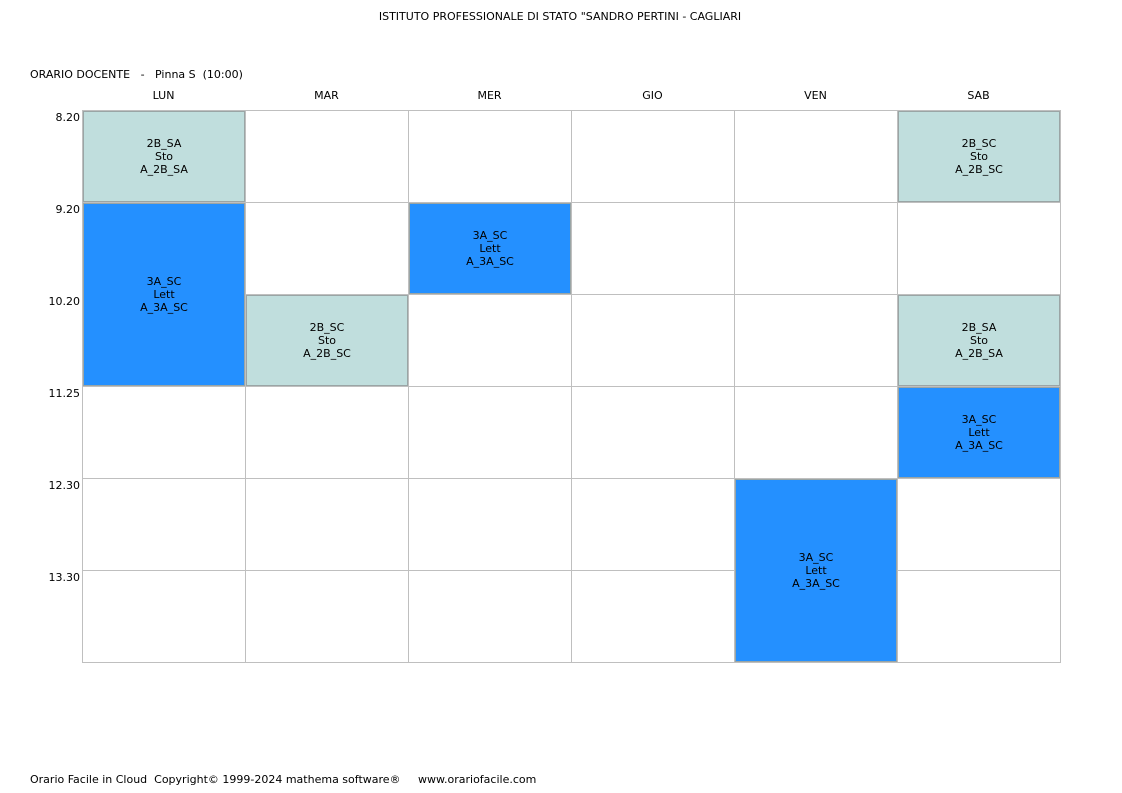 The image size is (1122, 793). Describe the element at coordinates (652, 95) in the screenshot. I see `day-header-gio: GIO` at that location.